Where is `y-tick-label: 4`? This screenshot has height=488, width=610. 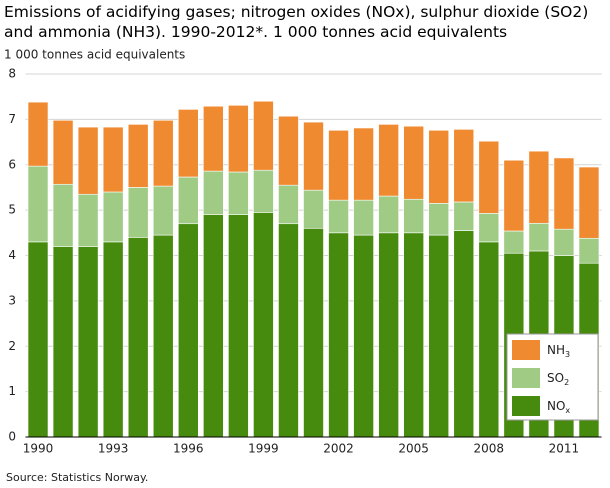 y-tick-label: 4 is located at coordinates (12, 255).